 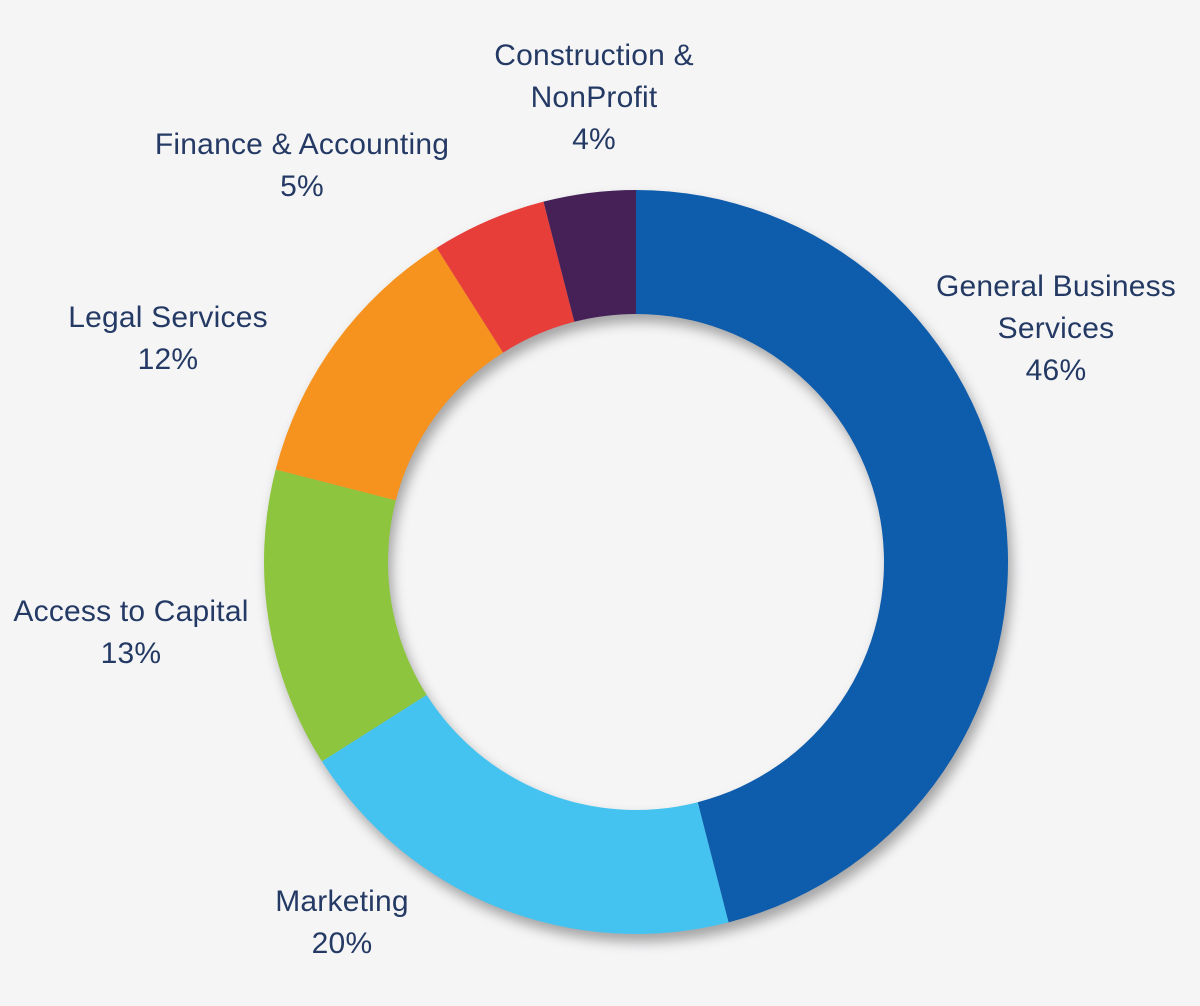 What do you see at coordinates (525, 814) in the screenshot?
I see `slice-marketing` at bounding box center [525, 814].